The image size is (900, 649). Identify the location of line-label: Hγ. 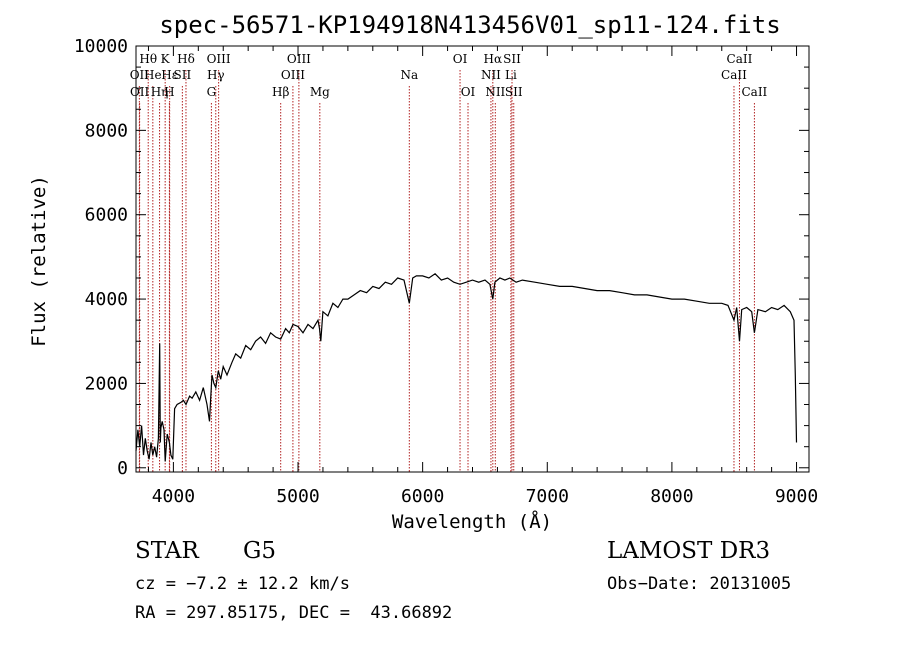
(216, 75).